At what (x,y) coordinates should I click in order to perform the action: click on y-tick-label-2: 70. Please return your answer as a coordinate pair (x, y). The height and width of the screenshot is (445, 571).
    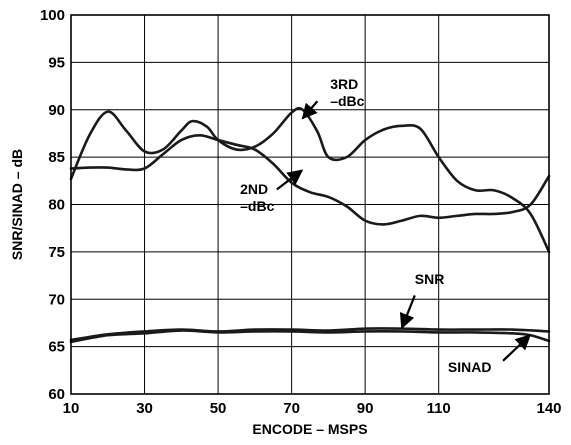
    Looking at the image, I should click on (56, 299).